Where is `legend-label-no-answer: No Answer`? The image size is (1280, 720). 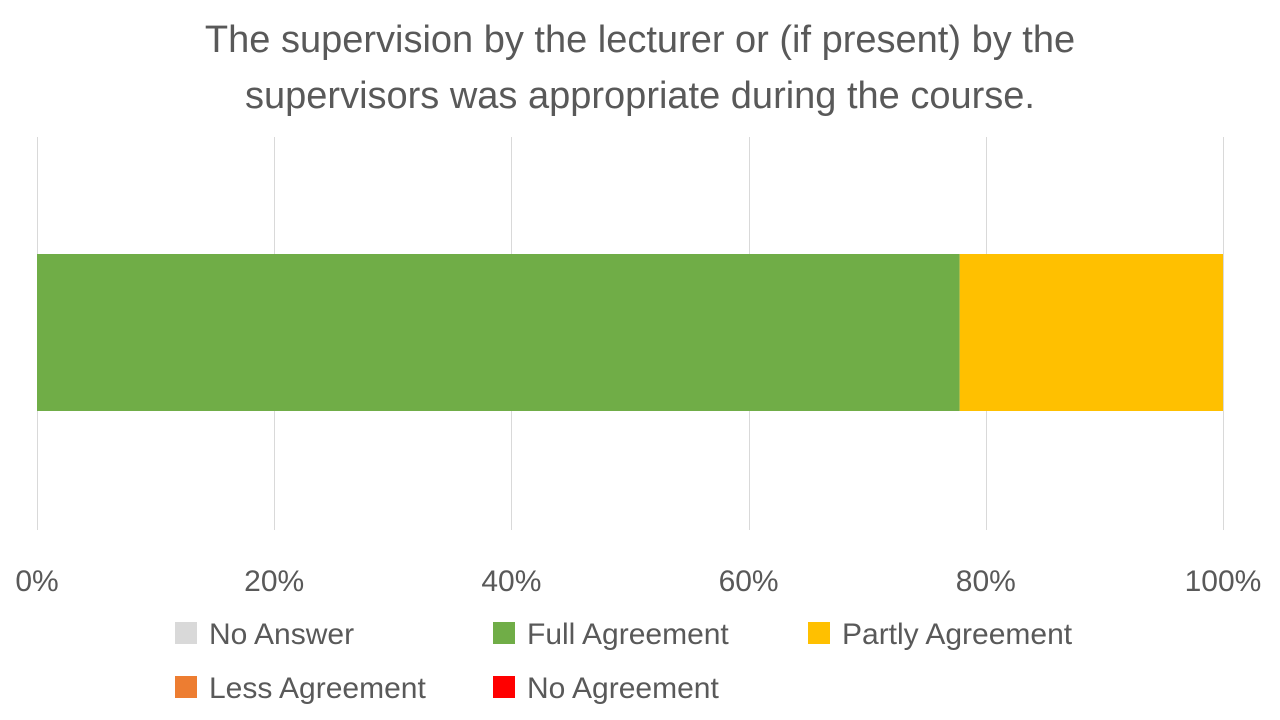
legend-label-no-answer: No Answer is located at coordinates (281, 634).